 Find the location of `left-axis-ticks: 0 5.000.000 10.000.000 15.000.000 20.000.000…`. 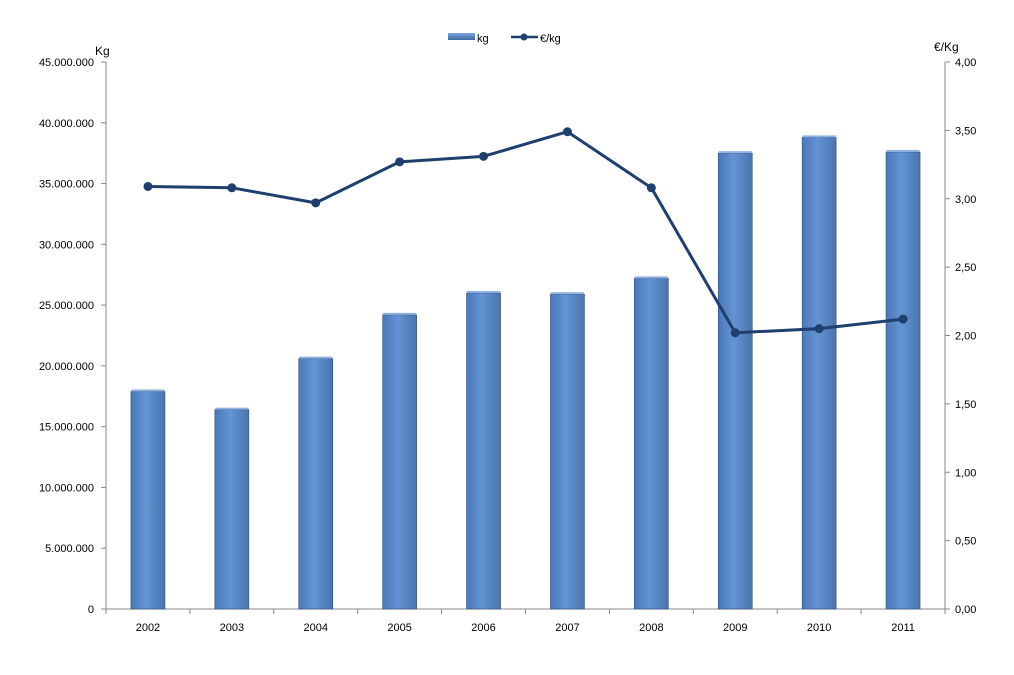

left-axis-ticks: 0 5.000.000 10.000.000 15.000.000 20.000.000… is located at coordinates (72, 336).